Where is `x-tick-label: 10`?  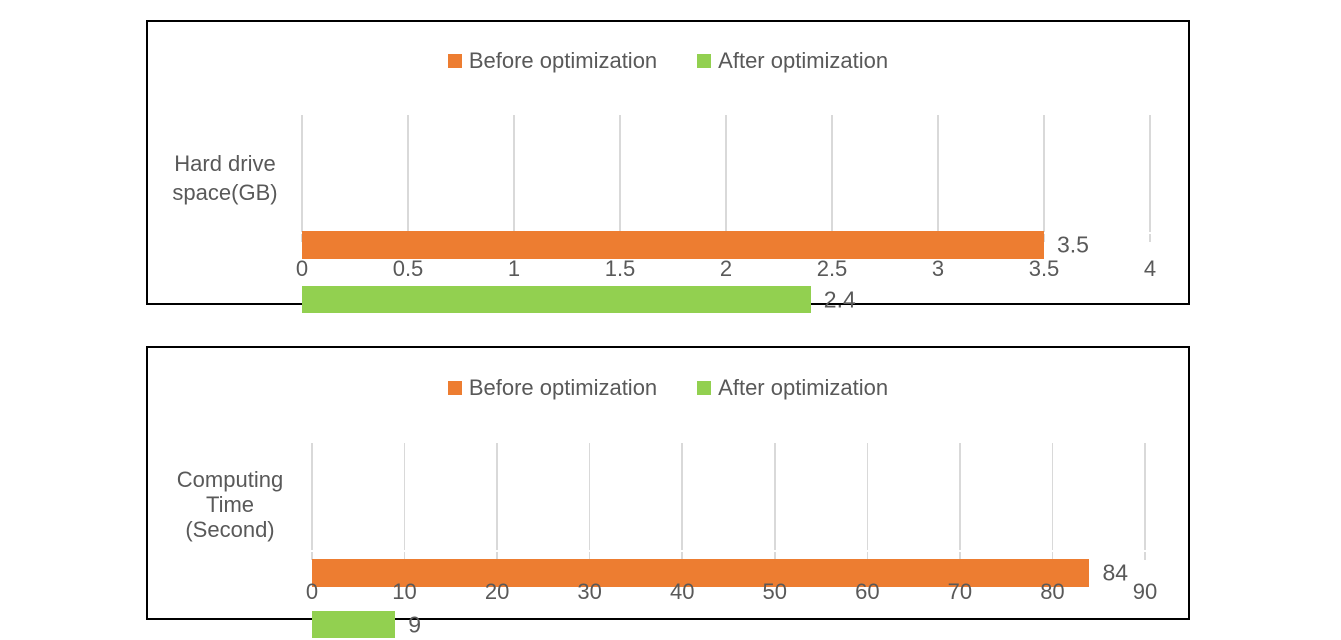 x-tick-label: 10 is located at coordinates (404, 591).